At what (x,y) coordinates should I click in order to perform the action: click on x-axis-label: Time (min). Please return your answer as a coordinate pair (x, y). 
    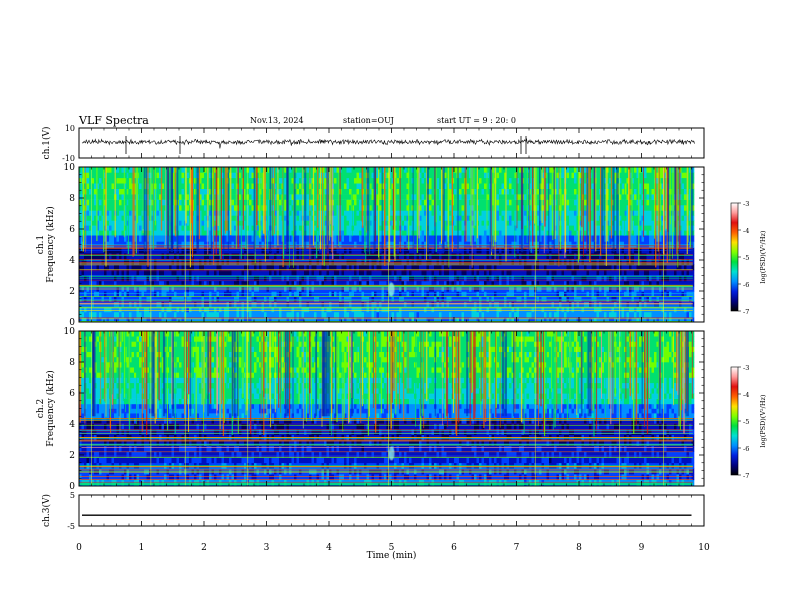
    Looking at the image, I should click on (392, 555).